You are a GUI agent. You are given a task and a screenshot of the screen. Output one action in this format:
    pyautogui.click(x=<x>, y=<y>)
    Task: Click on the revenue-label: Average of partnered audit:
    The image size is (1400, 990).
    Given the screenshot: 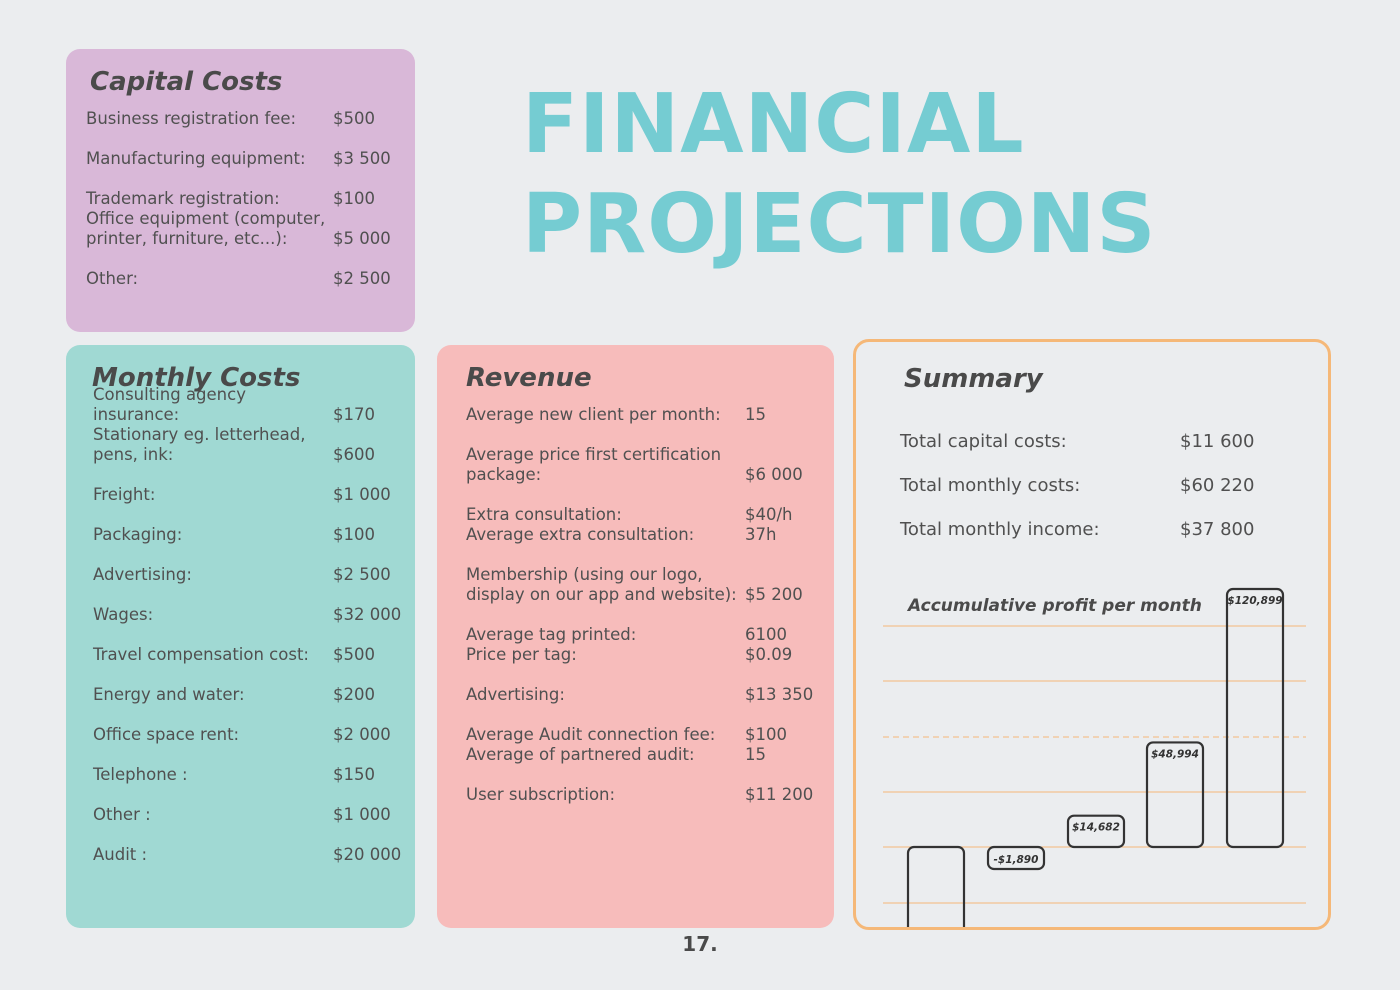 What is the action you would take?
    pyautogui.click(x=580, y=754)
    